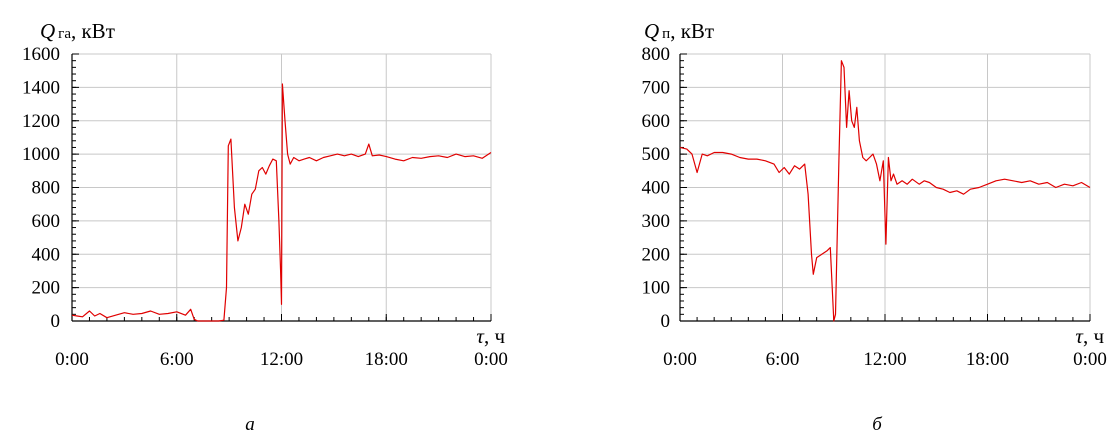  I want to click on y-tick-label: 1400, so click(41, 87).